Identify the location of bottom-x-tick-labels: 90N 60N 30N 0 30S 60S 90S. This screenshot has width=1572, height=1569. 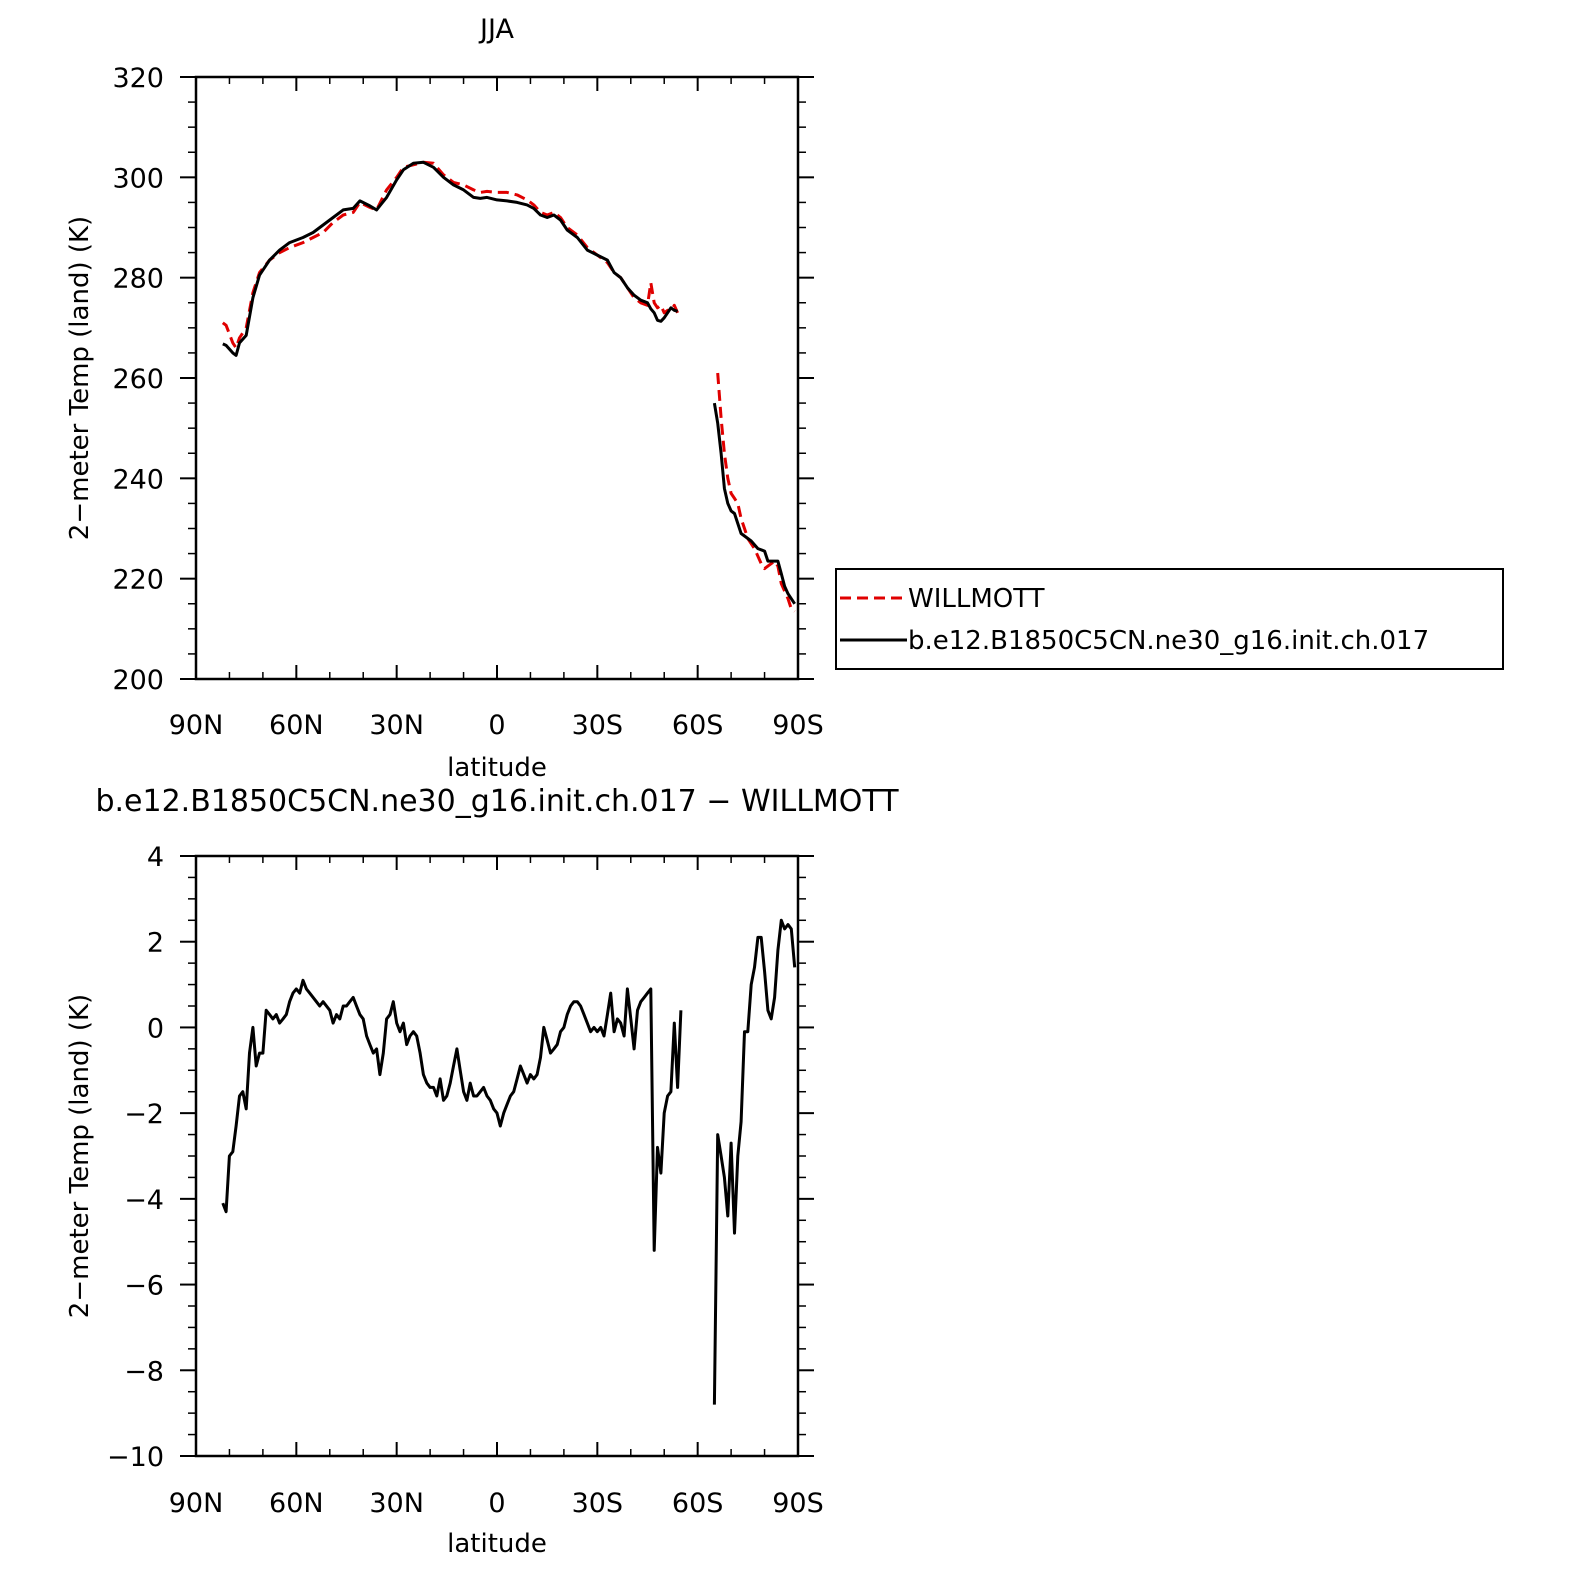
(496, 1503).